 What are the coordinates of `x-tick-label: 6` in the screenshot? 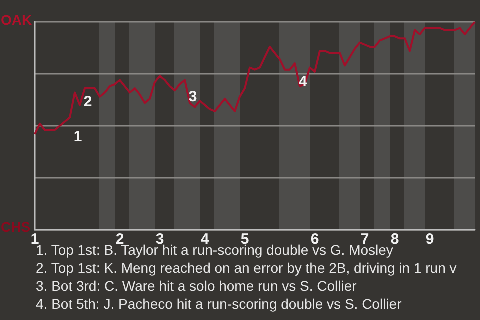 It's located at (315, 239).